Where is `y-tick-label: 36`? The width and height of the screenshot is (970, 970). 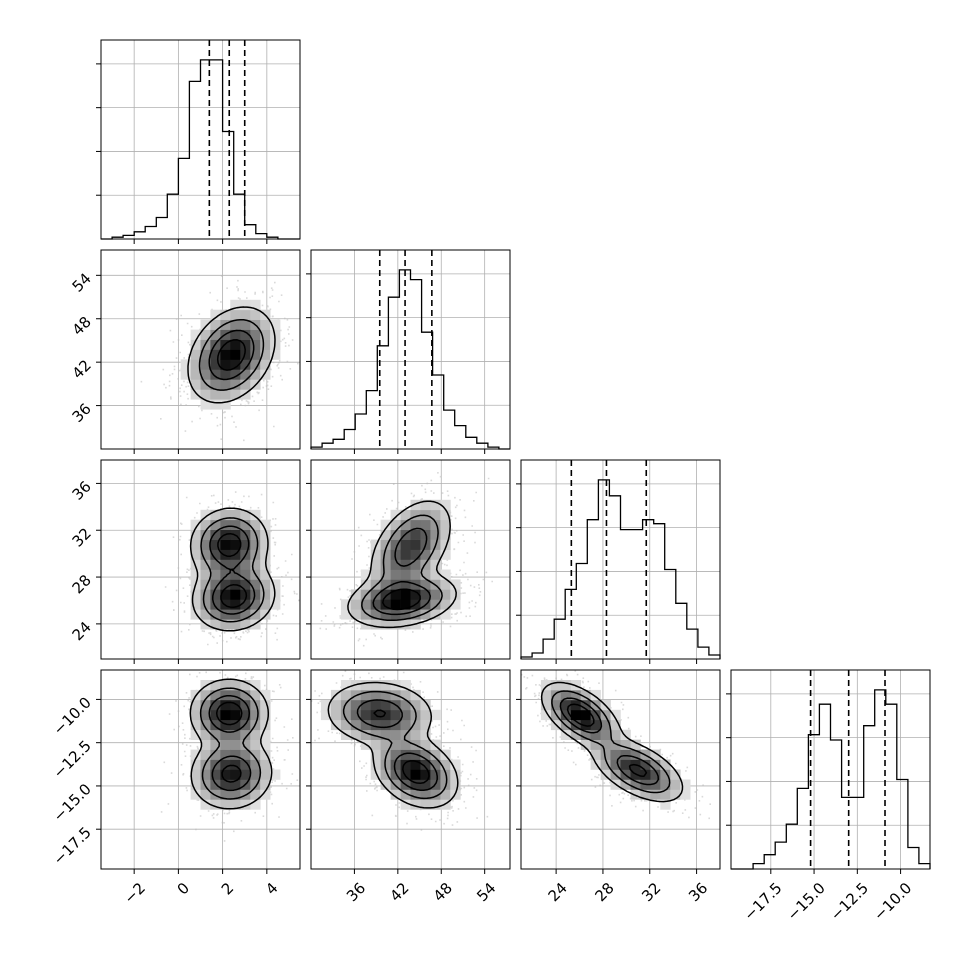
y-tick-label: 36 is located at coordinates (82, 491).